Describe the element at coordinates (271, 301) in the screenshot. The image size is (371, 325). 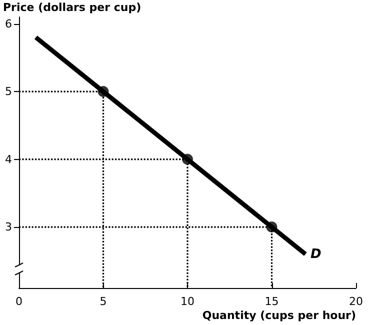
I see `x-tick-label: 15` at that location.